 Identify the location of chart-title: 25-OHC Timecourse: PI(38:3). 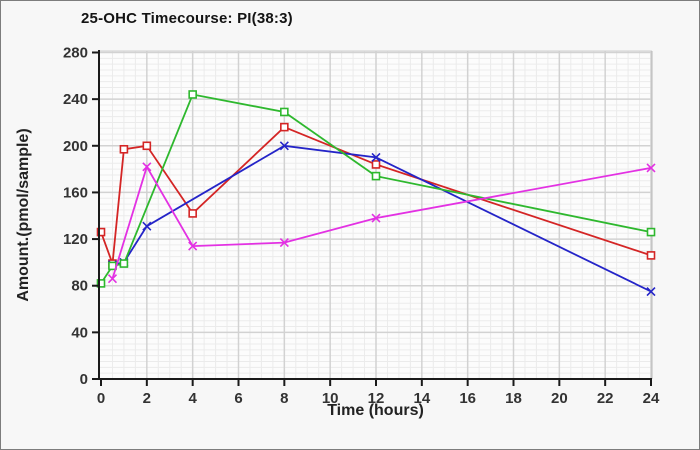
(187, 18).